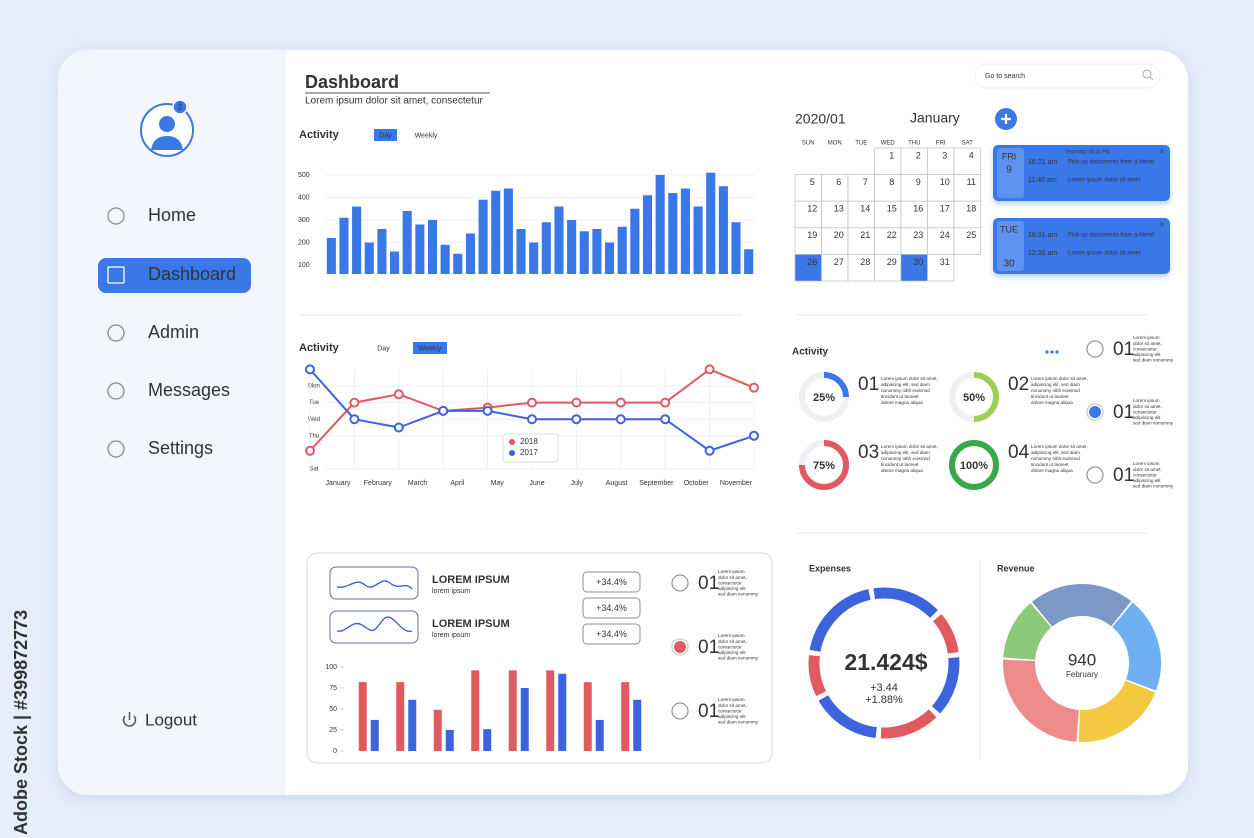 The image size is (1254, 838). Describe the element at coordinates (1082, 659) in the screenshot. I see `revenue-total: 940` at that location.